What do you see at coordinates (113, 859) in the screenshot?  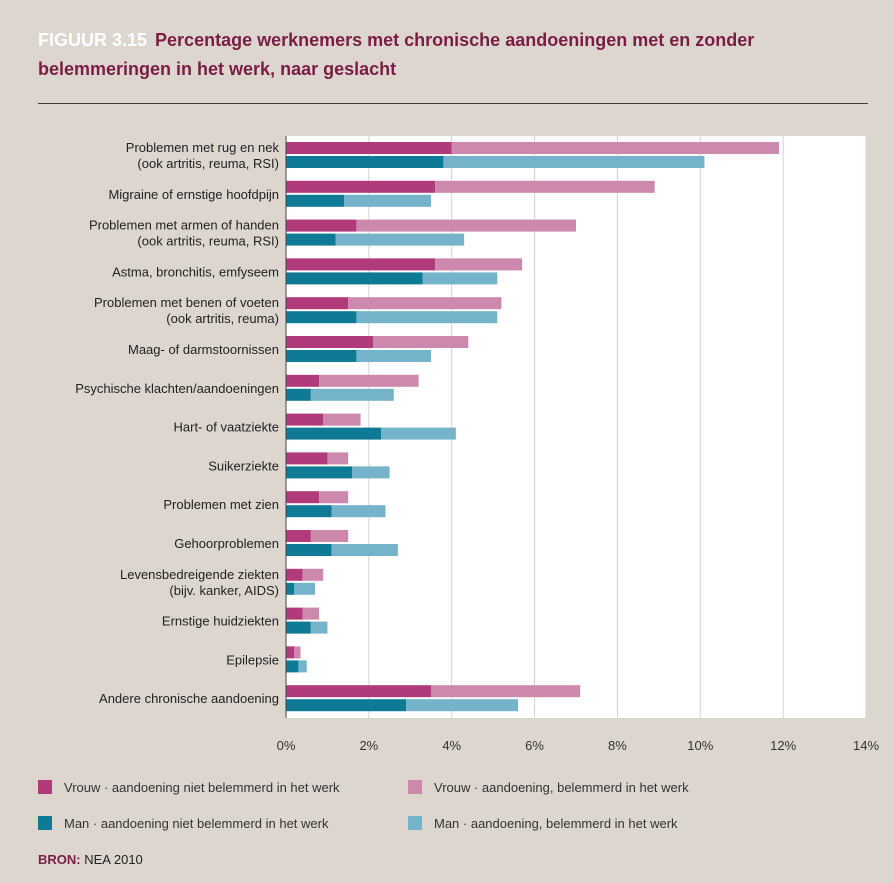 I see `source-text: NEA 2010` at bounding box center [113, 859].